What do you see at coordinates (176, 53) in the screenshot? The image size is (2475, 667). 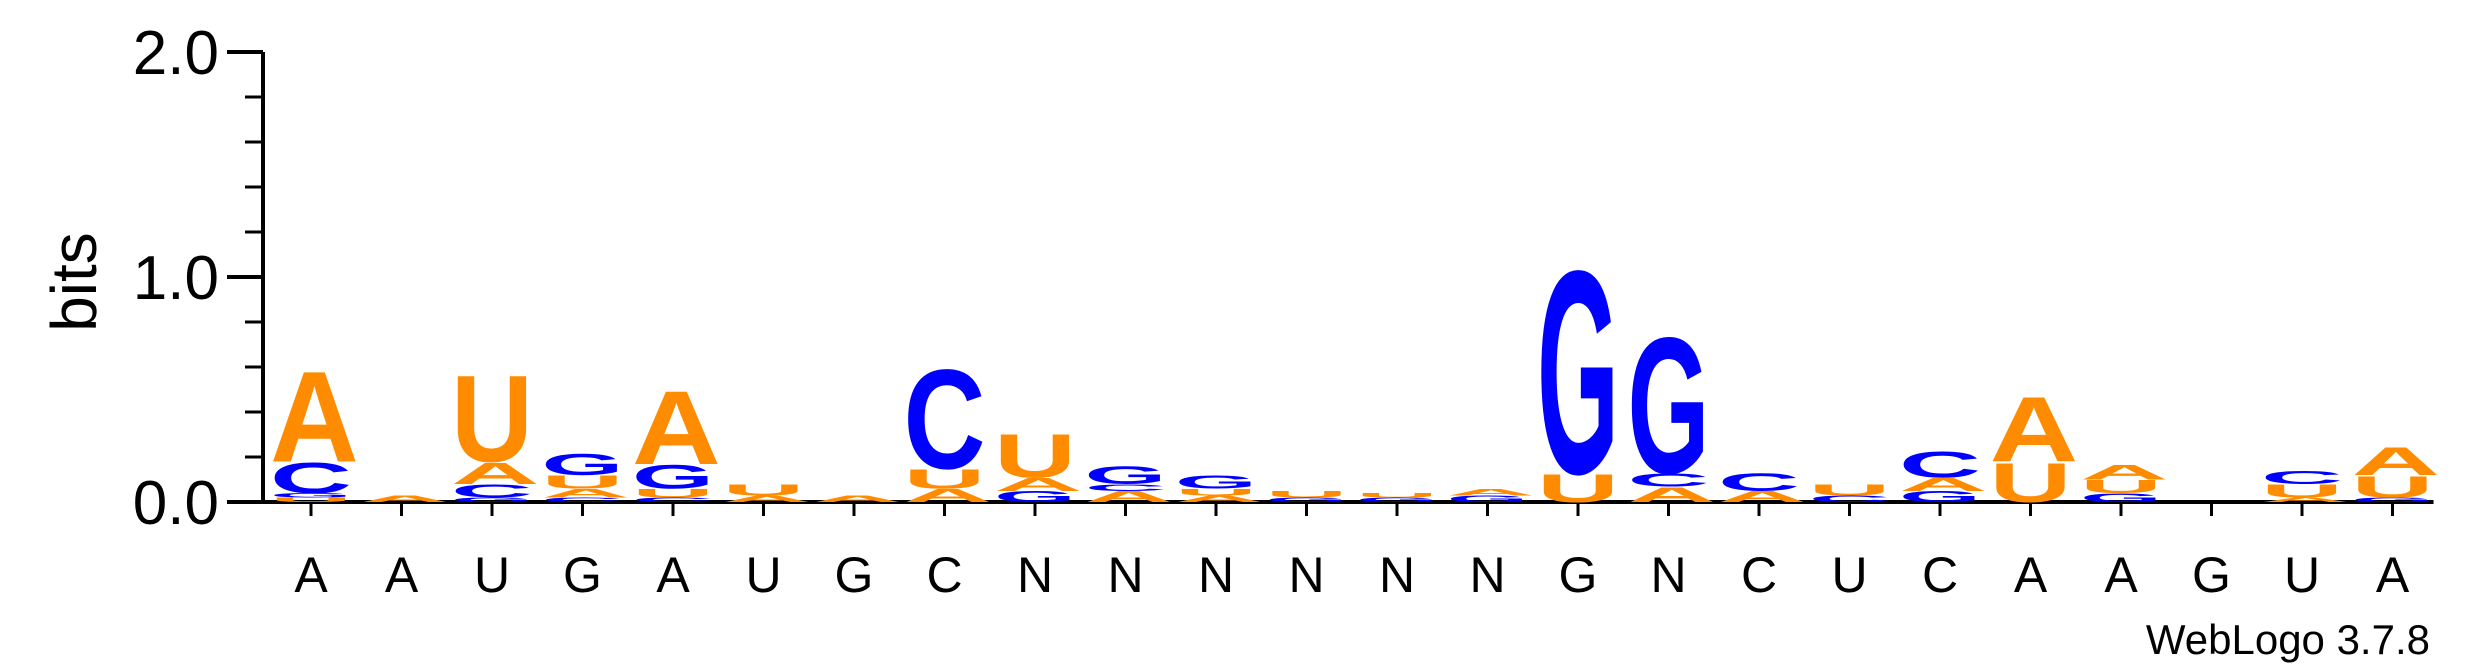 I see `y-tick-label: 2.0` at bounding box center [176, 53].